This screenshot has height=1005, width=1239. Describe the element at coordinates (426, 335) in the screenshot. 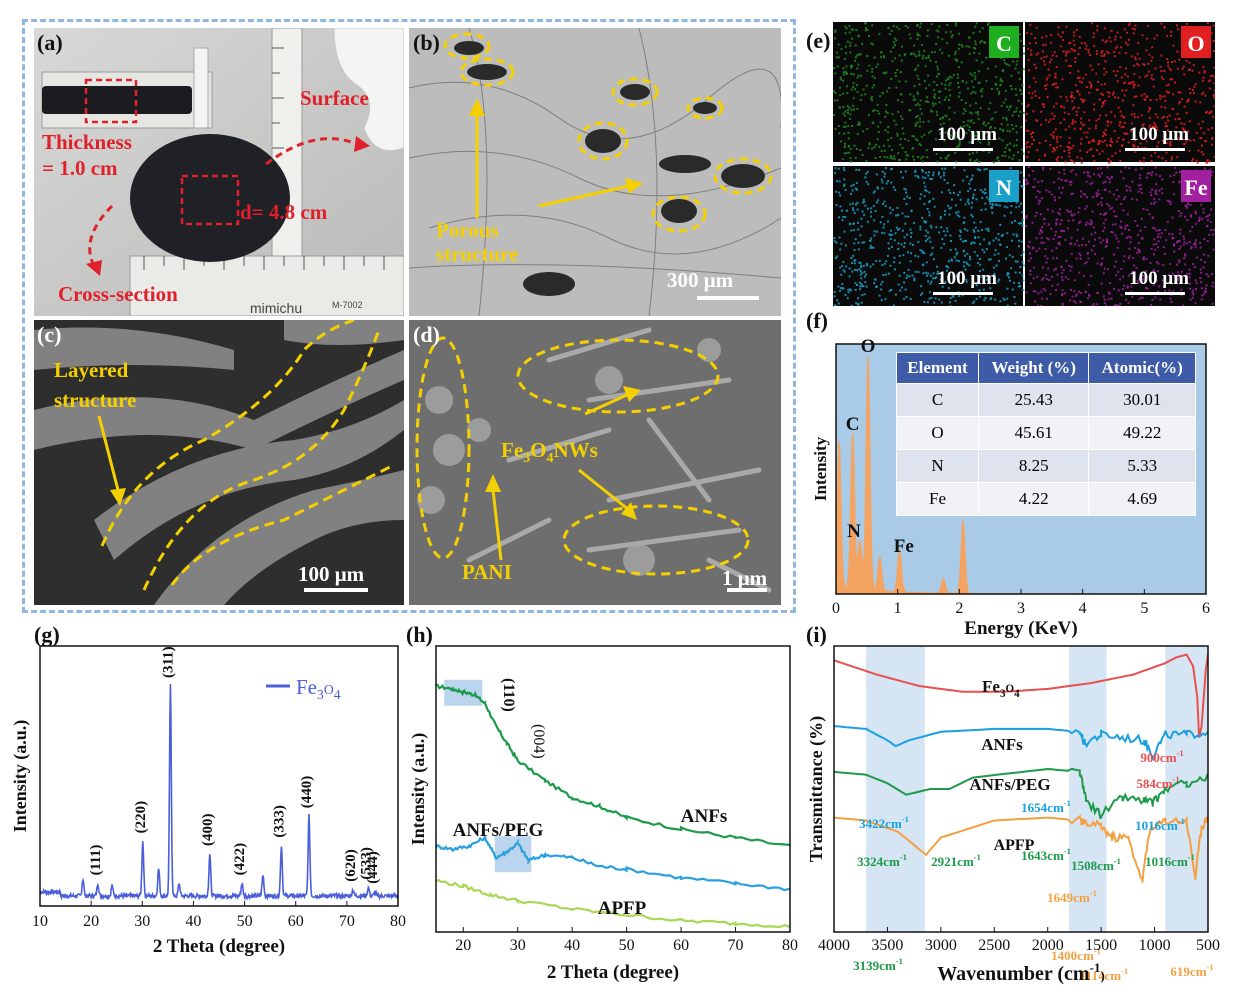

I see `panel-d-label: (d)` at that location.